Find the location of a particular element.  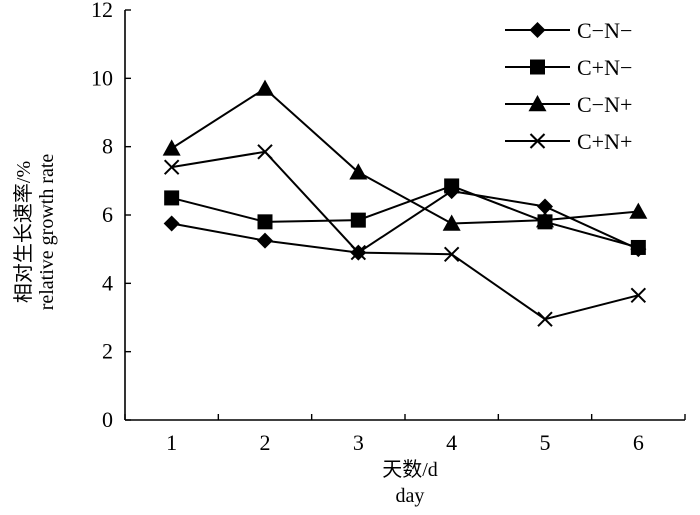

y-ticks: 0 2 4 6 8 10 12 is located at coordinates (111, 216).